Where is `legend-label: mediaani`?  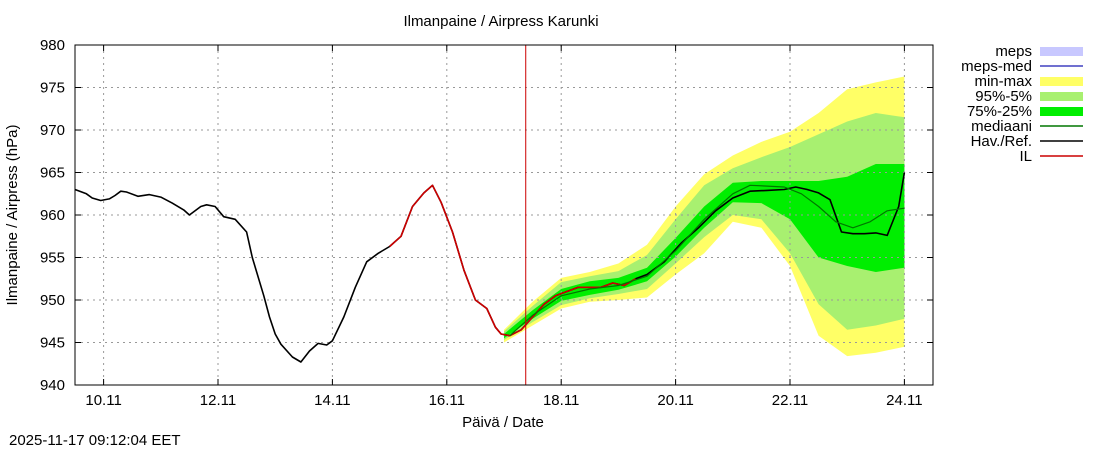
legend-label: mediaani is located at coordinates (1001, 126).